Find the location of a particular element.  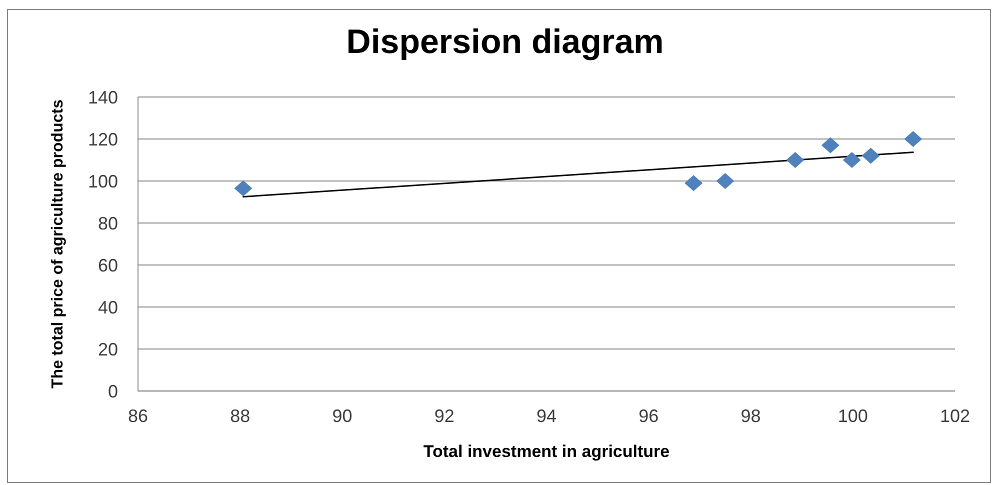

y-tick-label: 60 is located at coordinates (108, 265).